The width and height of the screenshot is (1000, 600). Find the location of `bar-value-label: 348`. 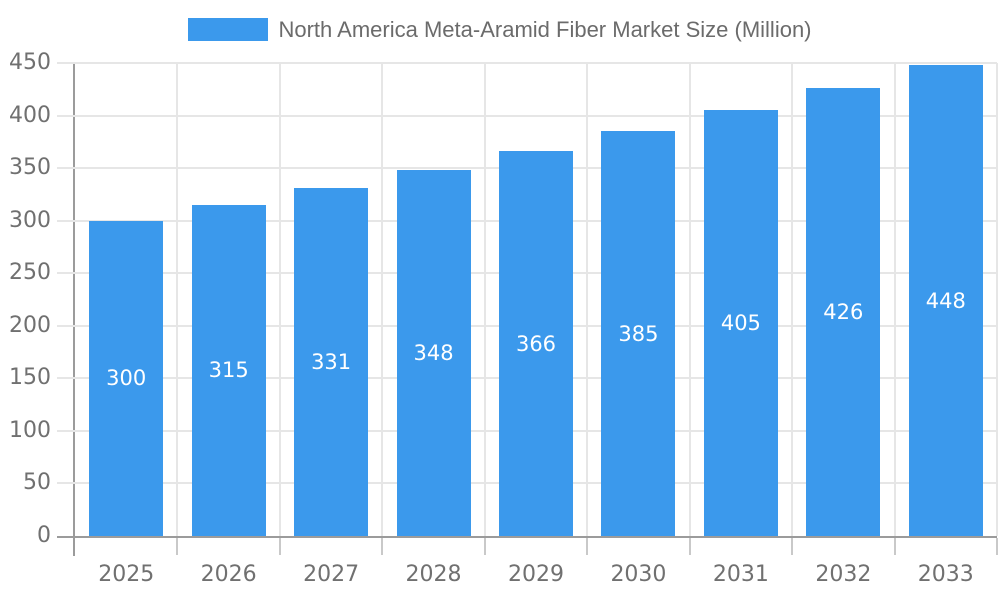

bar-value-label: 348 is located at coordinates (433, 353).